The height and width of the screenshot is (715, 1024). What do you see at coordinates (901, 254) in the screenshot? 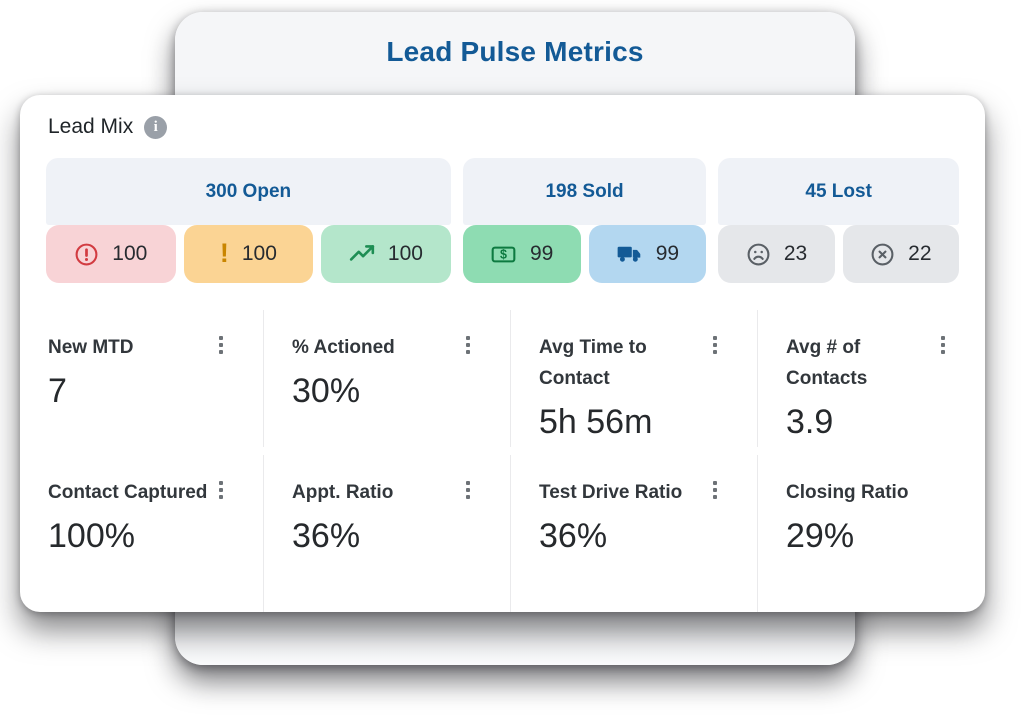
I see `pill-rejected: 22` at bounding box center [901, 254].